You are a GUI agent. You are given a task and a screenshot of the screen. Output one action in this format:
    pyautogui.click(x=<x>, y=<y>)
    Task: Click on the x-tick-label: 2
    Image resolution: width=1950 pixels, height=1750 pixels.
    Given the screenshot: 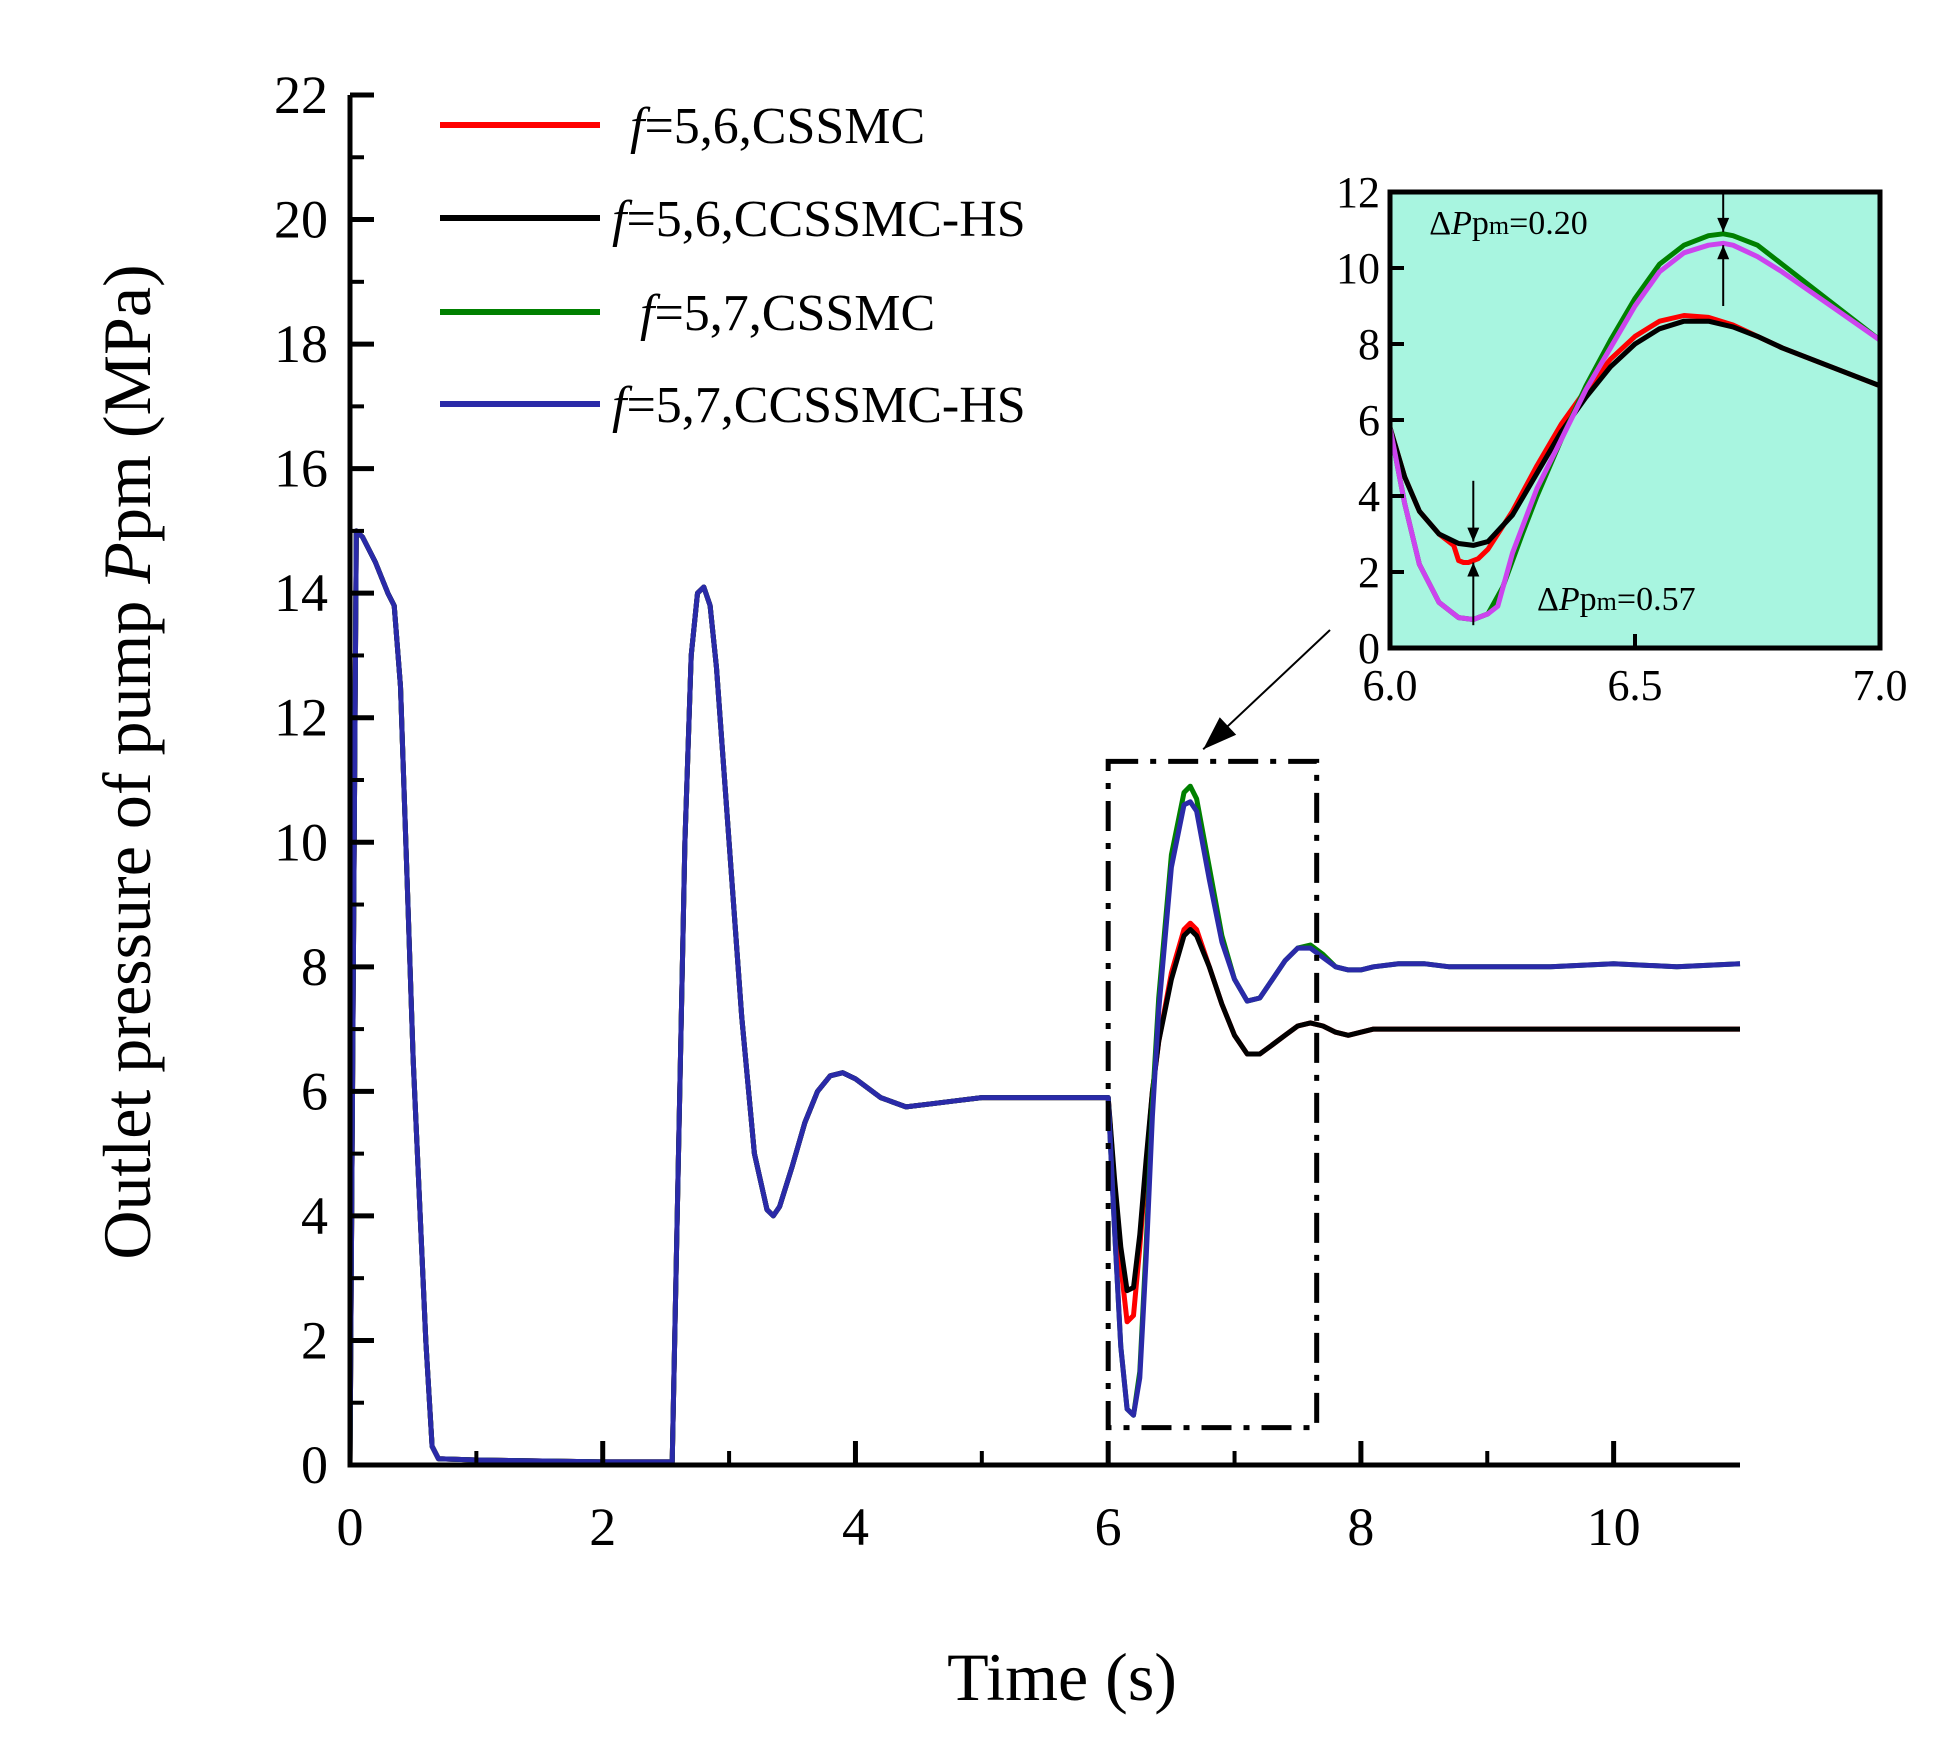 What is the action you would take?
    pyautogui.click(x=602, y=1527)
    